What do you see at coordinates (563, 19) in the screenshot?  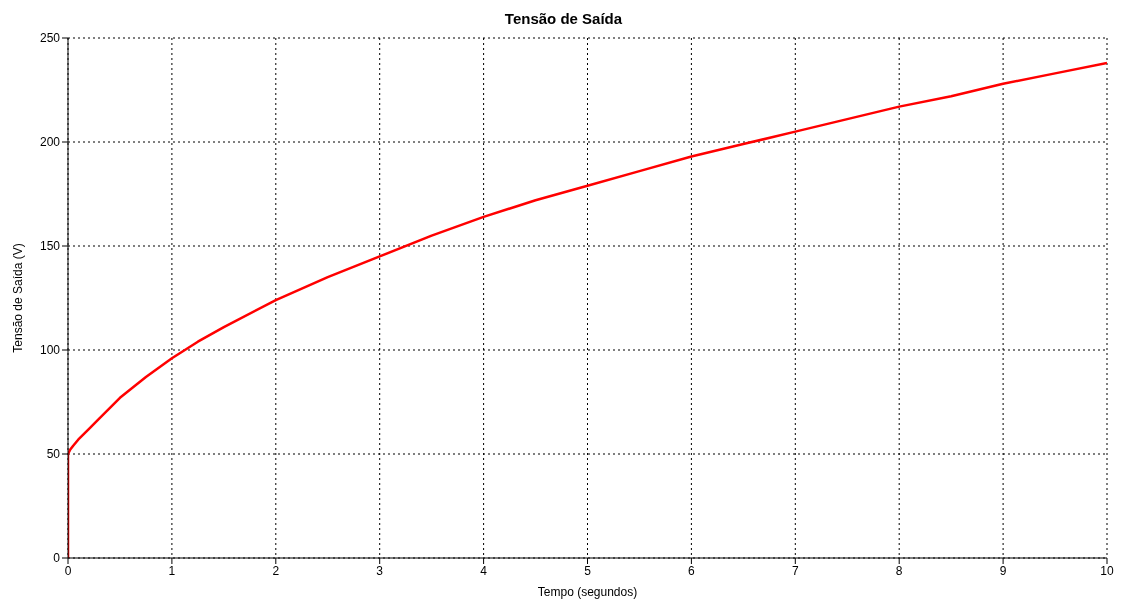 I see `chart-title: Tensão de Saída` at bounding box center [563, 19].